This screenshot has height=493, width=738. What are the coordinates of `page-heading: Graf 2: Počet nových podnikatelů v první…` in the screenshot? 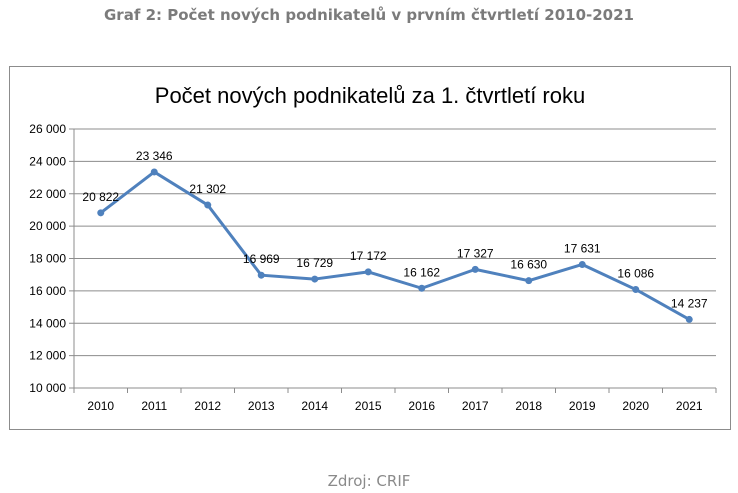 It's located at (369, 15).